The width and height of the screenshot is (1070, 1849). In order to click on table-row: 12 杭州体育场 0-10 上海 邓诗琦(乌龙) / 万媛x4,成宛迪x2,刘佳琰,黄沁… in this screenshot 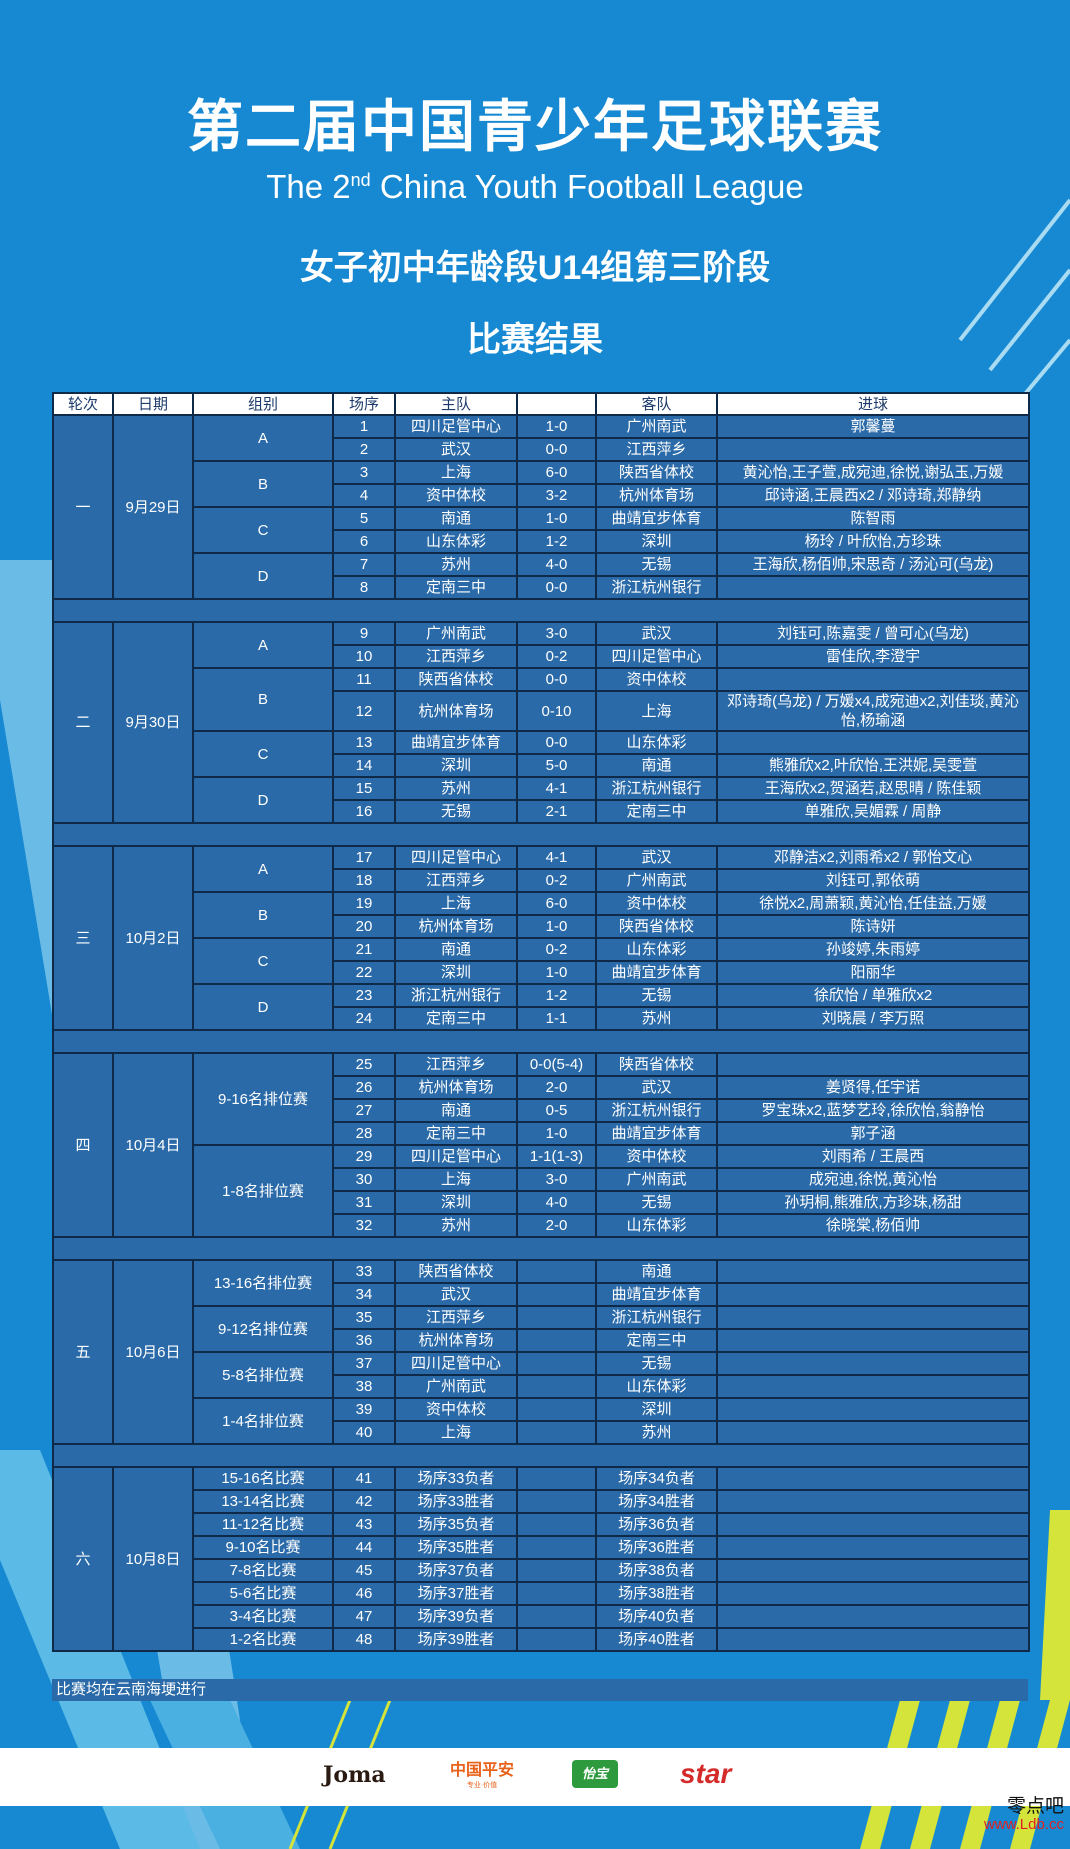, I will do `click(541, 711)`.